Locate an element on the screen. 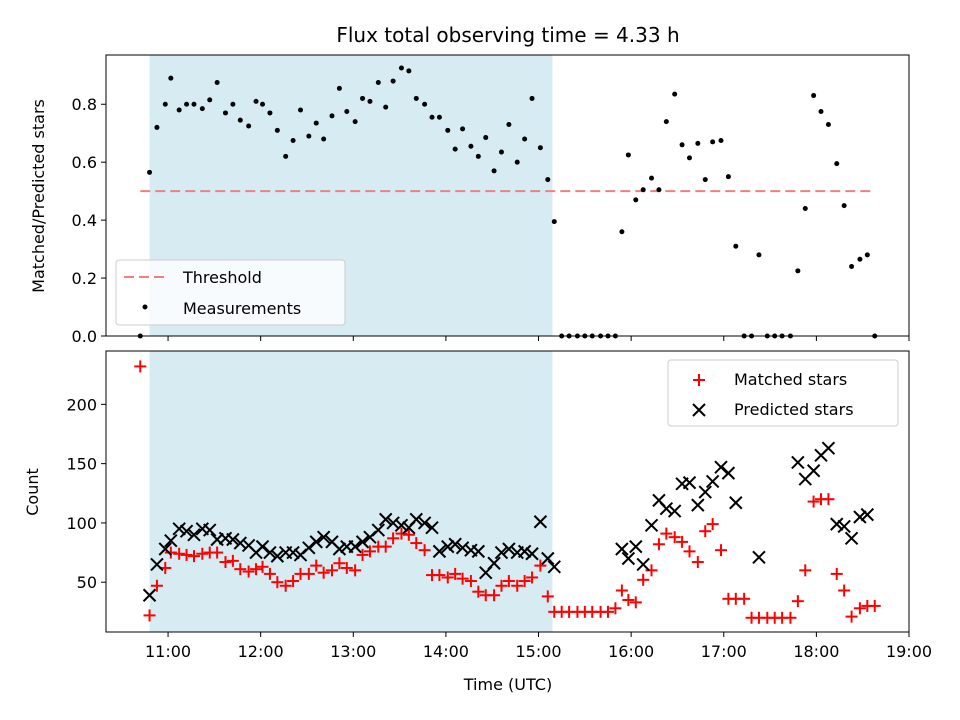 The image size is (960, 720). x-tick-label: 15:00 is located at coordinates (538, 651).